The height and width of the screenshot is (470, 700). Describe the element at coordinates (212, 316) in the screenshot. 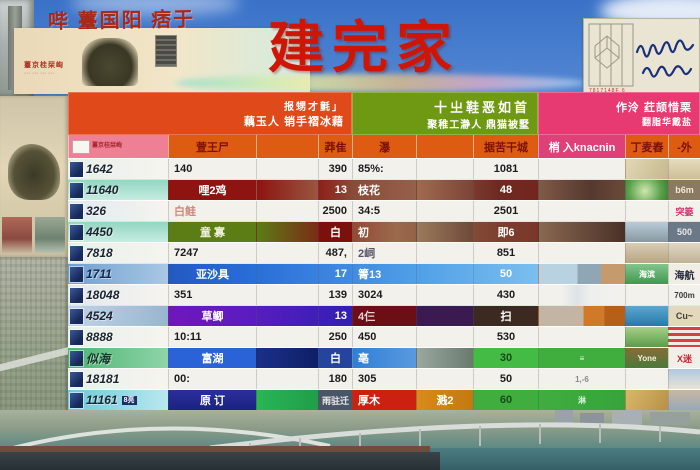

I see `table-cell: 草鲫` at that location.